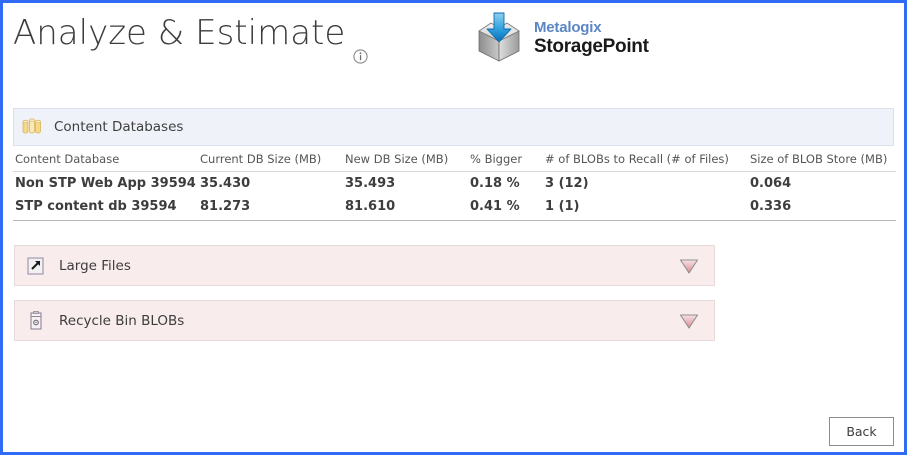 The height and width of the screenshot is (455, 907). Describe the element at coordinates (119, 127) in the screenshot. I see `content-databases-title: Content Databases` at that location.